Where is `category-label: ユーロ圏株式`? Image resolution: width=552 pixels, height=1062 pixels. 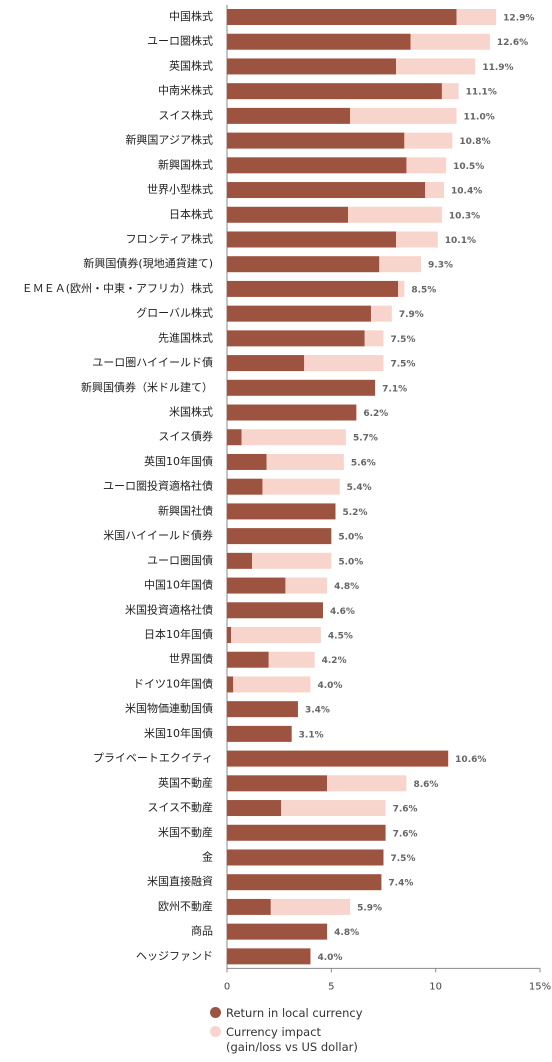 category-label: ユーロ圏株式 is located at coordinates (180, 41).